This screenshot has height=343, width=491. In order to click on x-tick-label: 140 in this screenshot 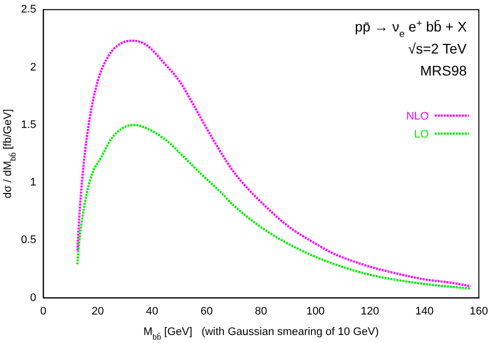, I will do `click(424, 311)`.